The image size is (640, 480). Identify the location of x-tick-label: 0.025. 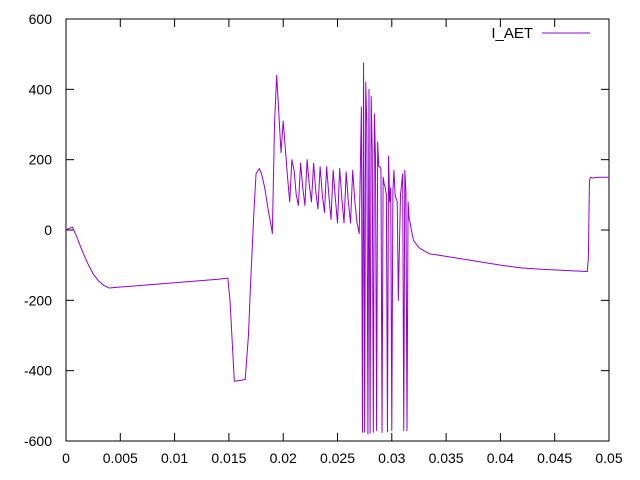
(337, 458).